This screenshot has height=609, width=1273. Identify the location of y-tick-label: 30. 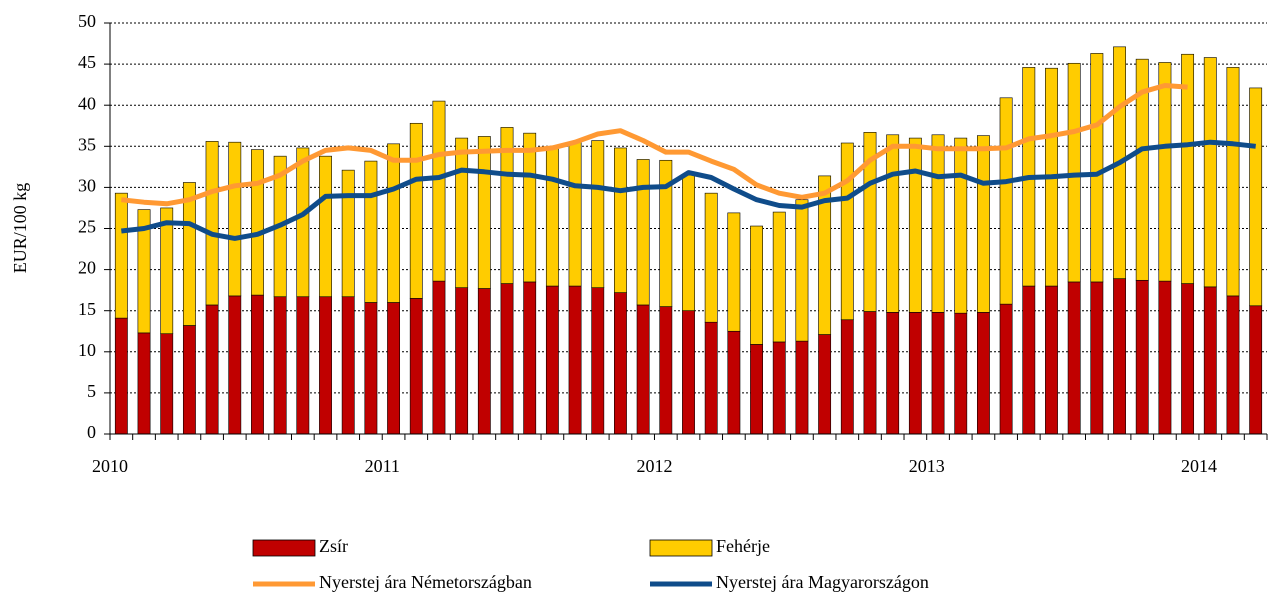
(87, 186).